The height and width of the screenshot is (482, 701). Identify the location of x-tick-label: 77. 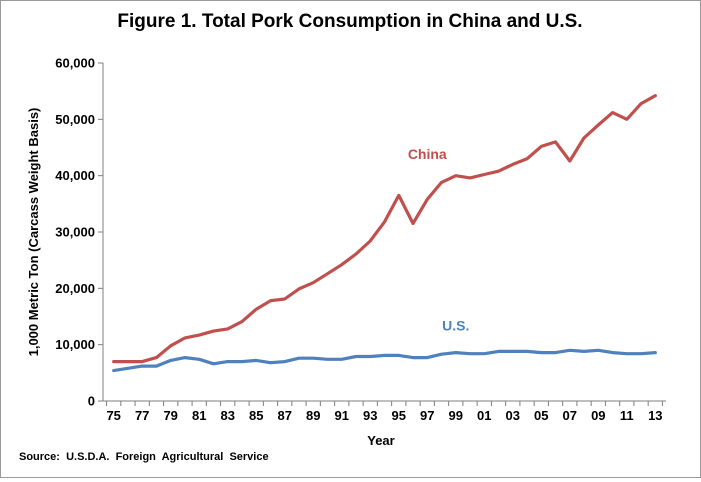
(142, 415).